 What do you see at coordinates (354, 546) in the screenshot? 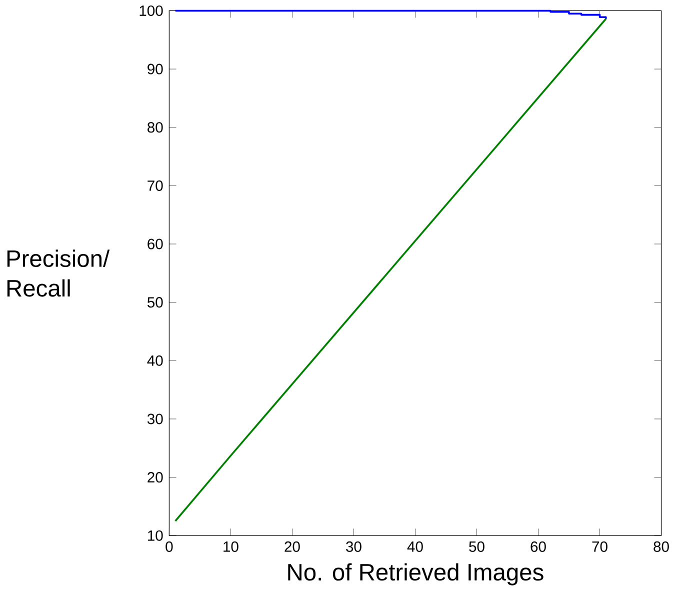
I see `x-tick-label: 30` at bounding box center [354, 546].